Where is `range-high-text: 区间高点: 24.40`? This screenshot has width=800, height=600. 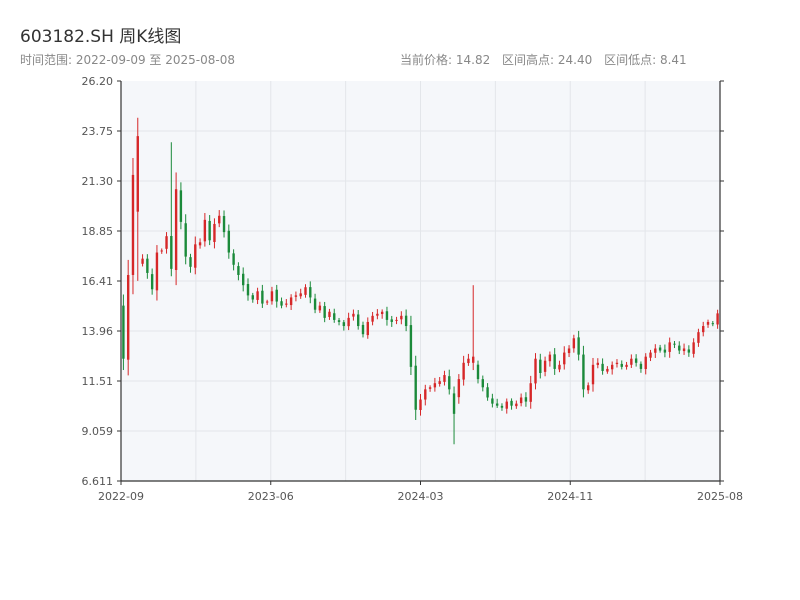
range-high-text: 区间高点: 24.40 is located at coordinates (547, 60).